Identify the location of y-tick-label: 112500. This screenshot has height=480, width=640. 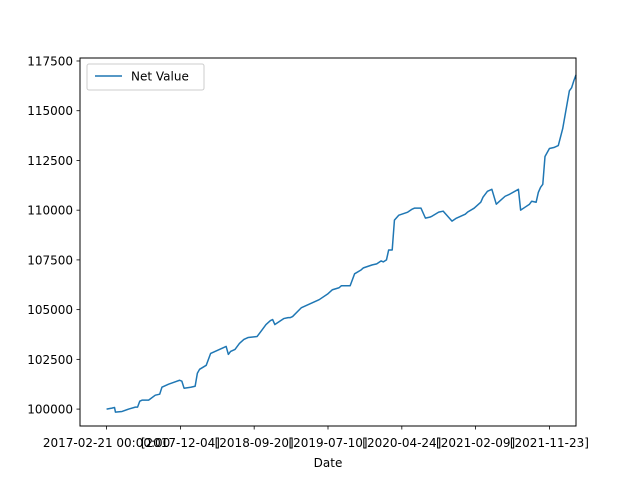
(50, 161).